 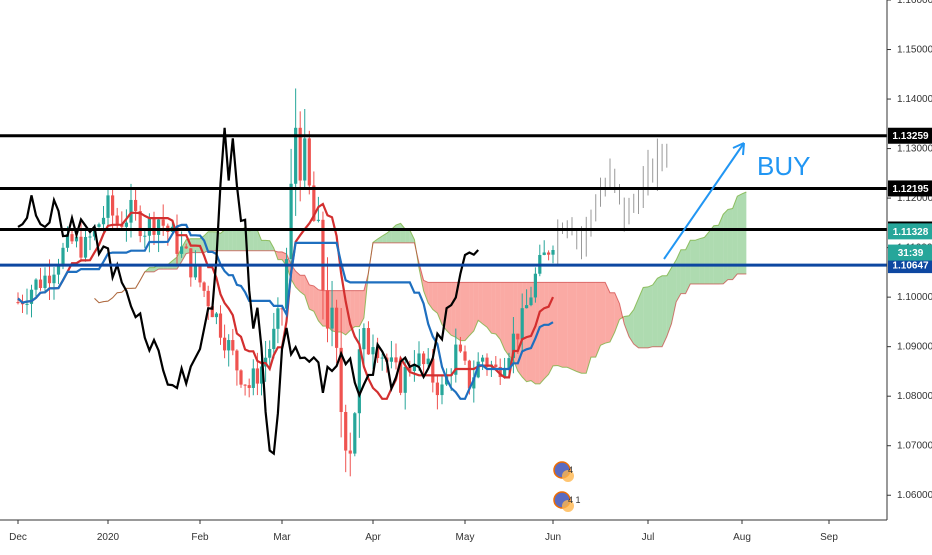 I want to click on x-tick-label: Dec, so click(x=18, y=537).